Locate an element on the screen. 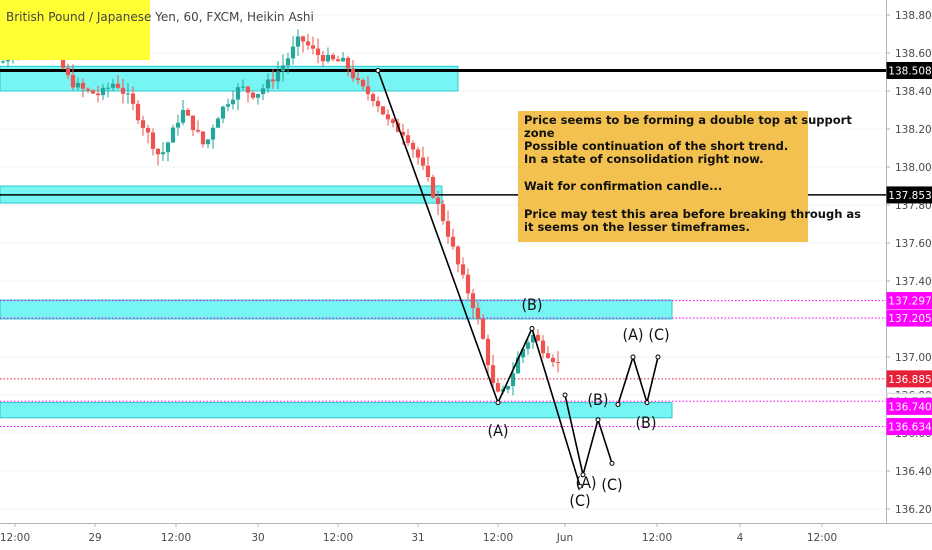  price-tag-label: 136.634 is located at coordinates (910, 428).